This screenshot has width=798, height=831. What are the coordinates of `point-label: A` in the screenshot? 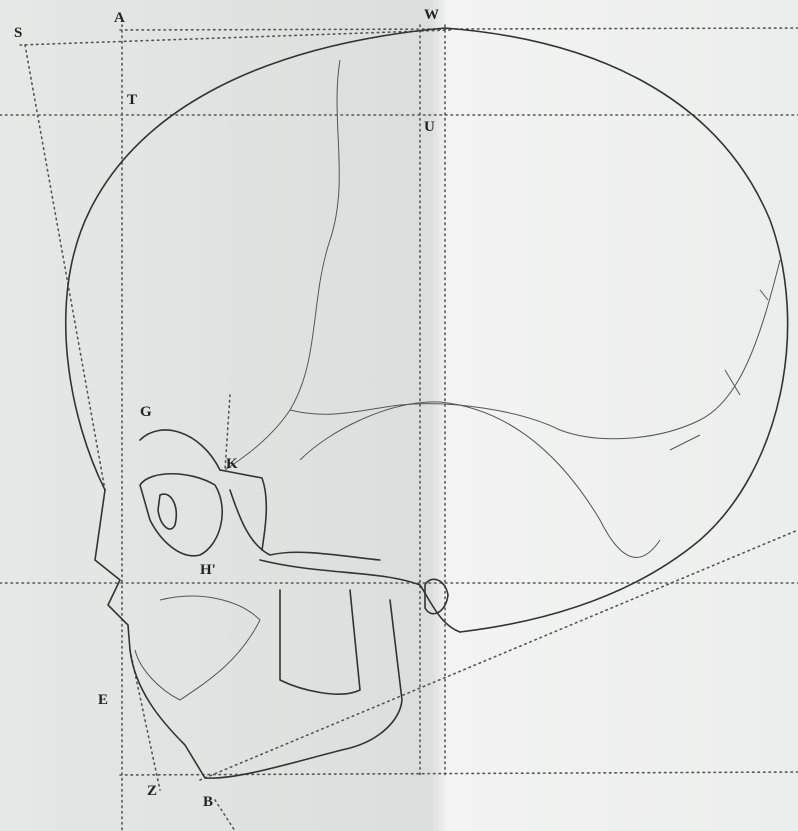 It's located at (119, 18).